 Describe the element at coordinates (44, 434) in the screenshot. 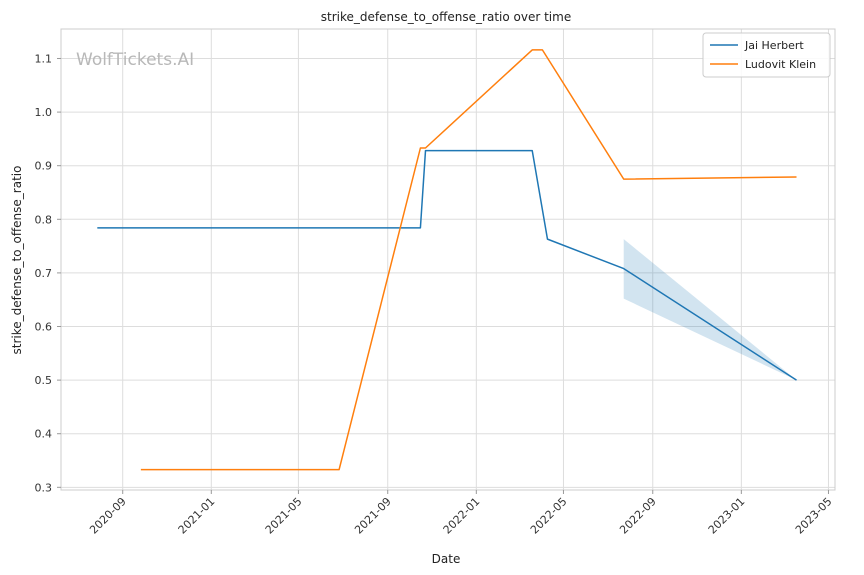

I see `y-tick-label: 0.4` at that location.